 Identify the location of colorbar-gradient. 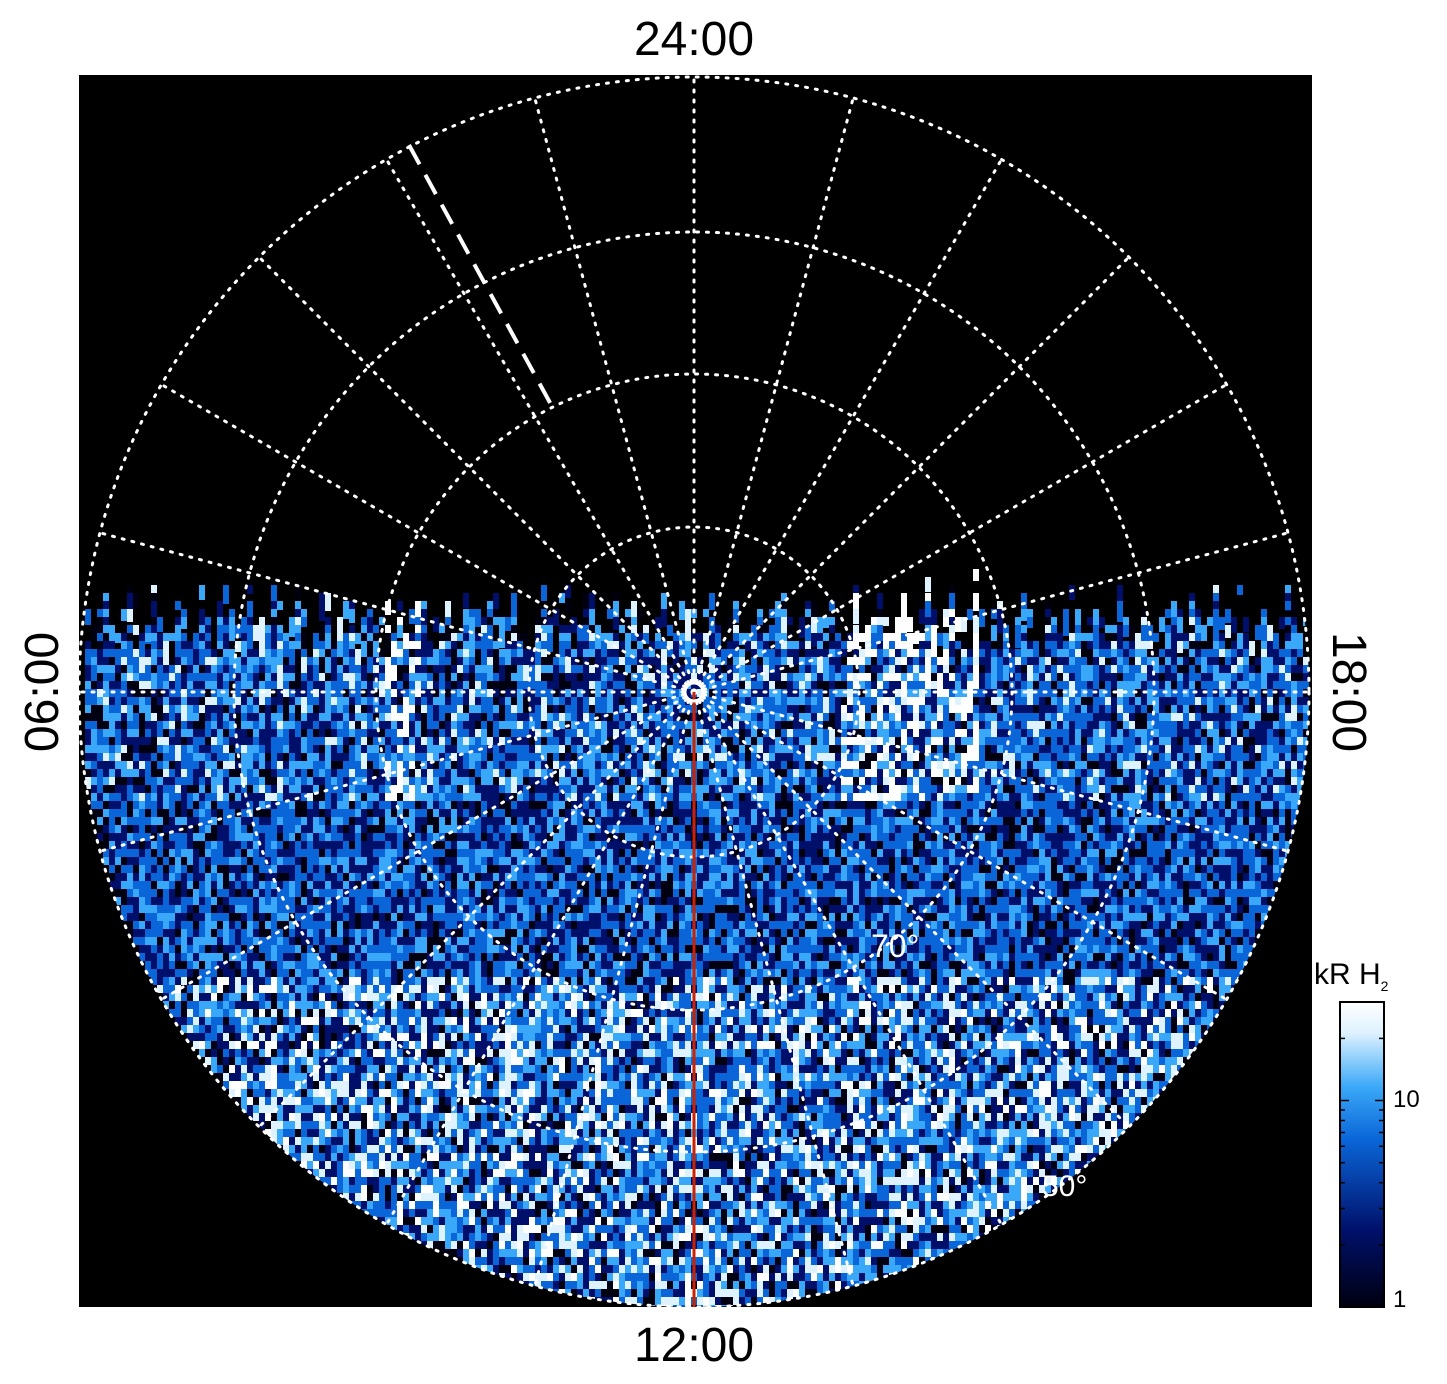
(1362, 1154).